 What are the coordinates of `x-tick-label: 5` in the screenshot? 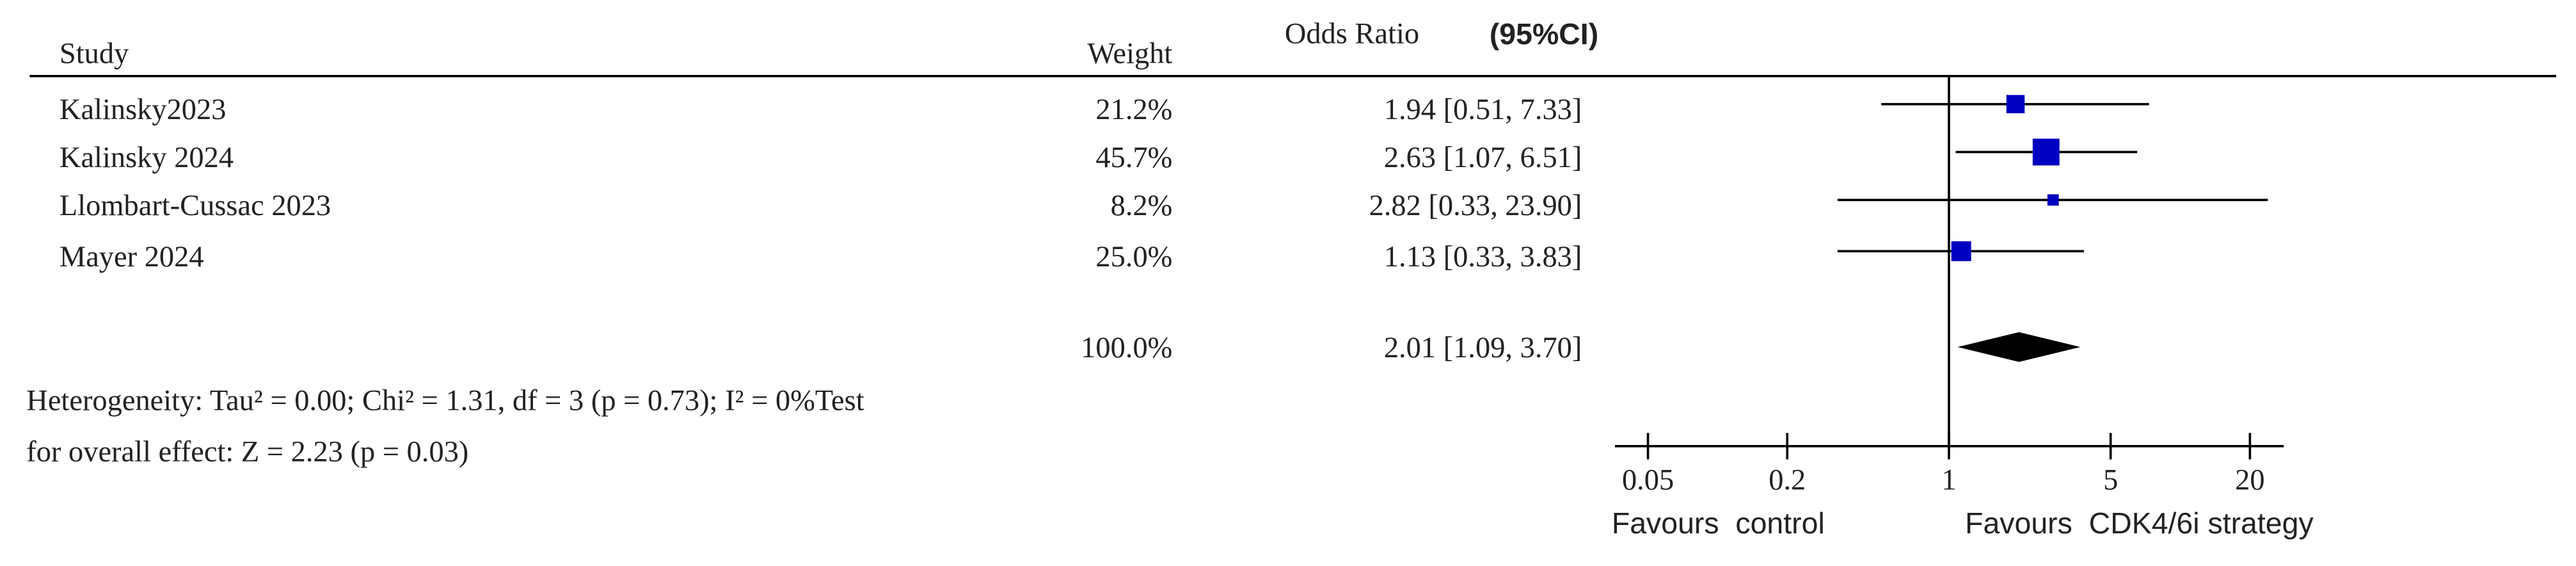 It's located at (2110, 480).